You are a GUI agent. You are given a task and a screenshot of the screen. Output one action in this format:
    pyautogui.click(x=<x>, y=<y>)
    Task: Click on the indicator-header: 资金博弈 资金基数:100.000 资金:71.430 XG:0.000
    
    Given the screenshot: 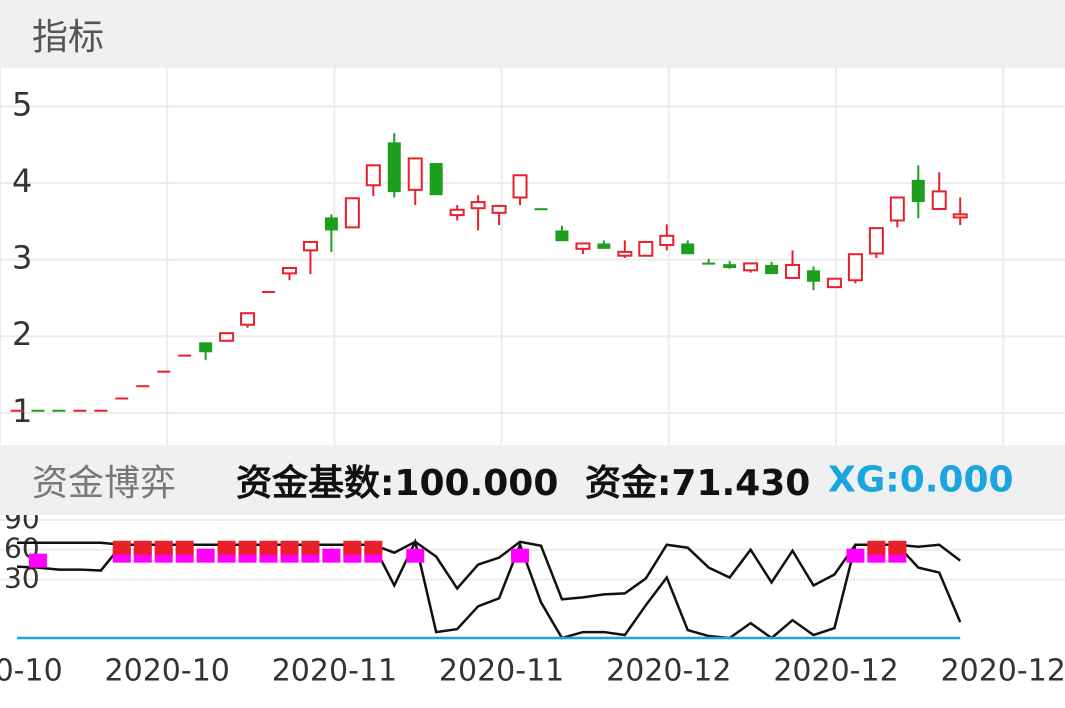 What is the action you would take?
    pyautogui.click(x=532, y=480)
    